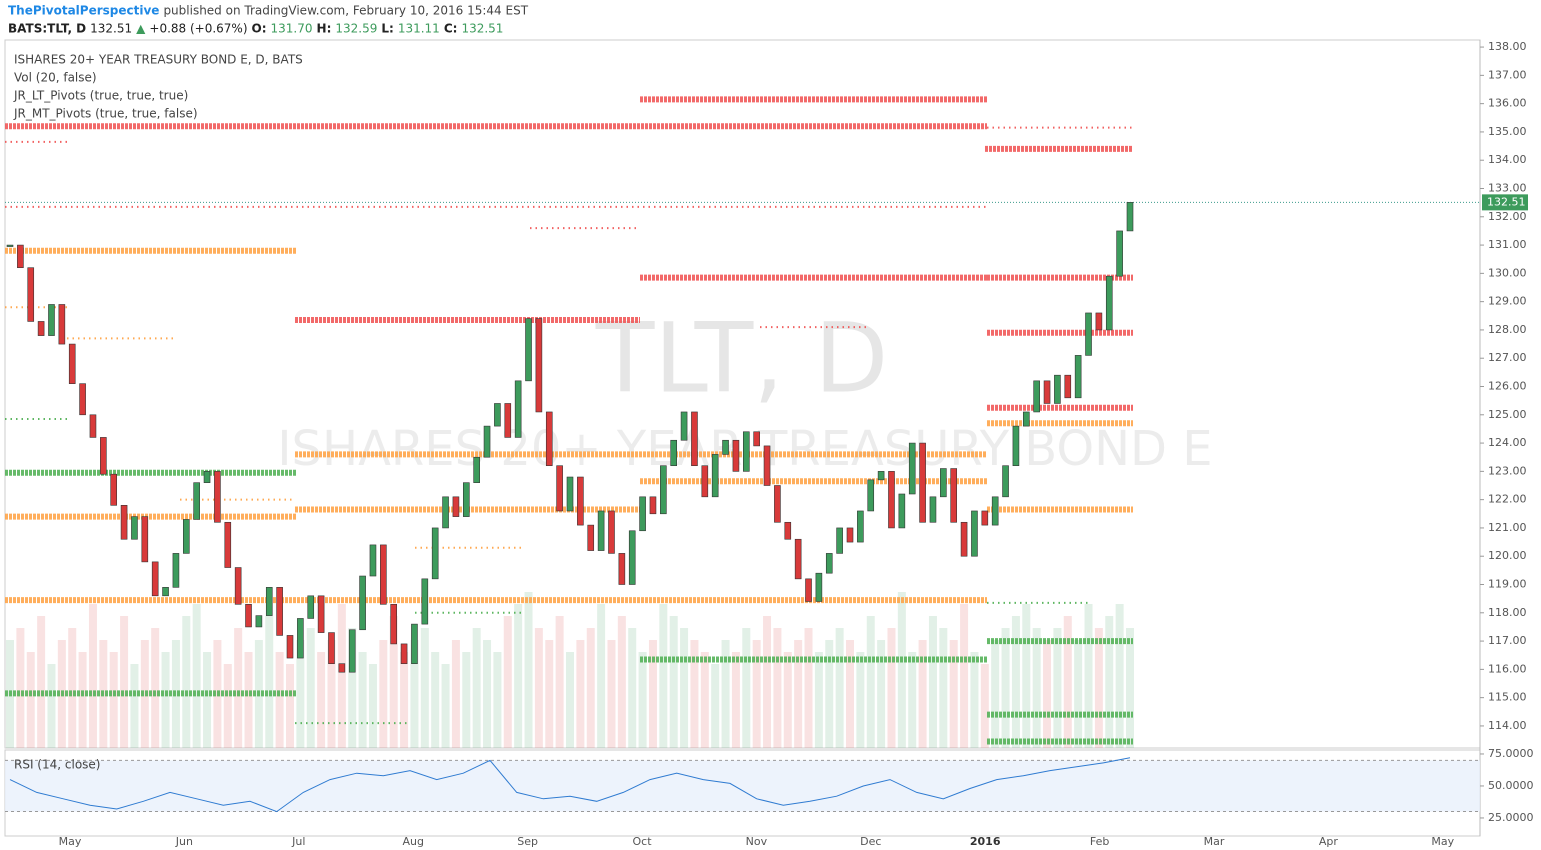 This screenshot has width=1541, height=850. What do you see at coordinates (1507, 668) in the screenshot?
I see `y-tick-label: 116.00` at bounding box center [1507, 668].